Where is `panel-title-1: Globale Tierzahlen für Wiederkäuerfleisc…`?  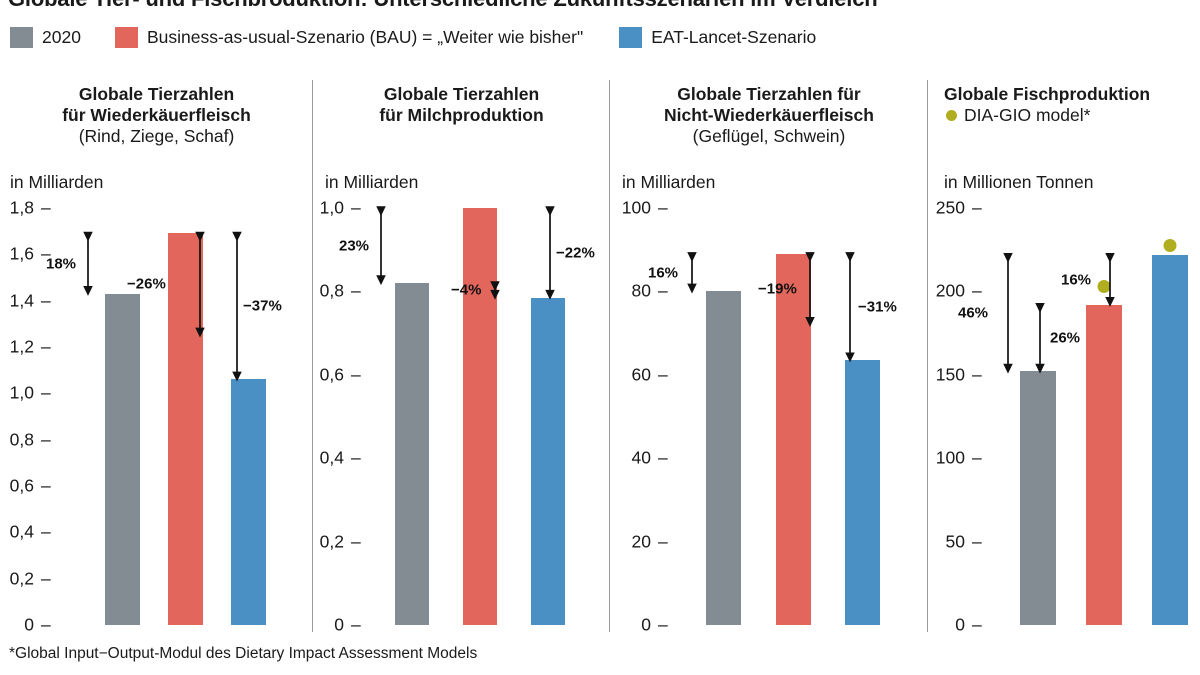
panel-title-1: Globale Tierzahlen für Wiederkäuerfleisc… is located at coordinates (156, 113).